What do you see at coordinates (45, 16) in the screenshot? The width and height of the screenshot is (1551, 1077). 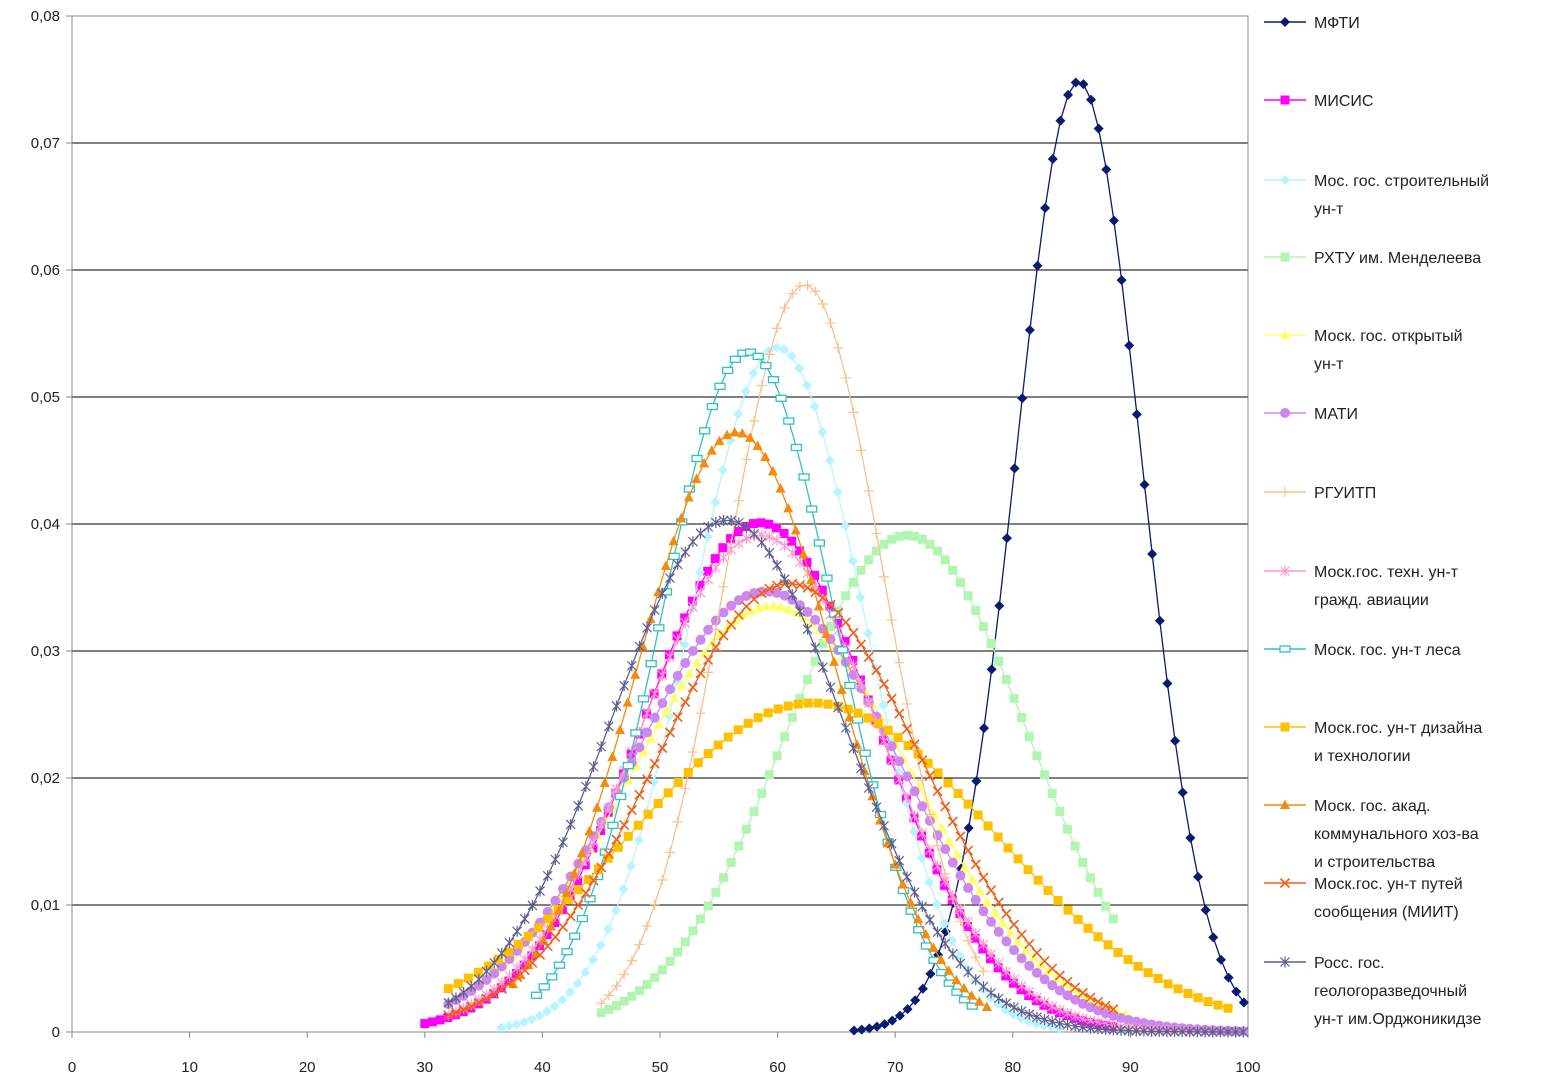 I see `y-tick-label: 0,08` at bounding box center [45, 16].